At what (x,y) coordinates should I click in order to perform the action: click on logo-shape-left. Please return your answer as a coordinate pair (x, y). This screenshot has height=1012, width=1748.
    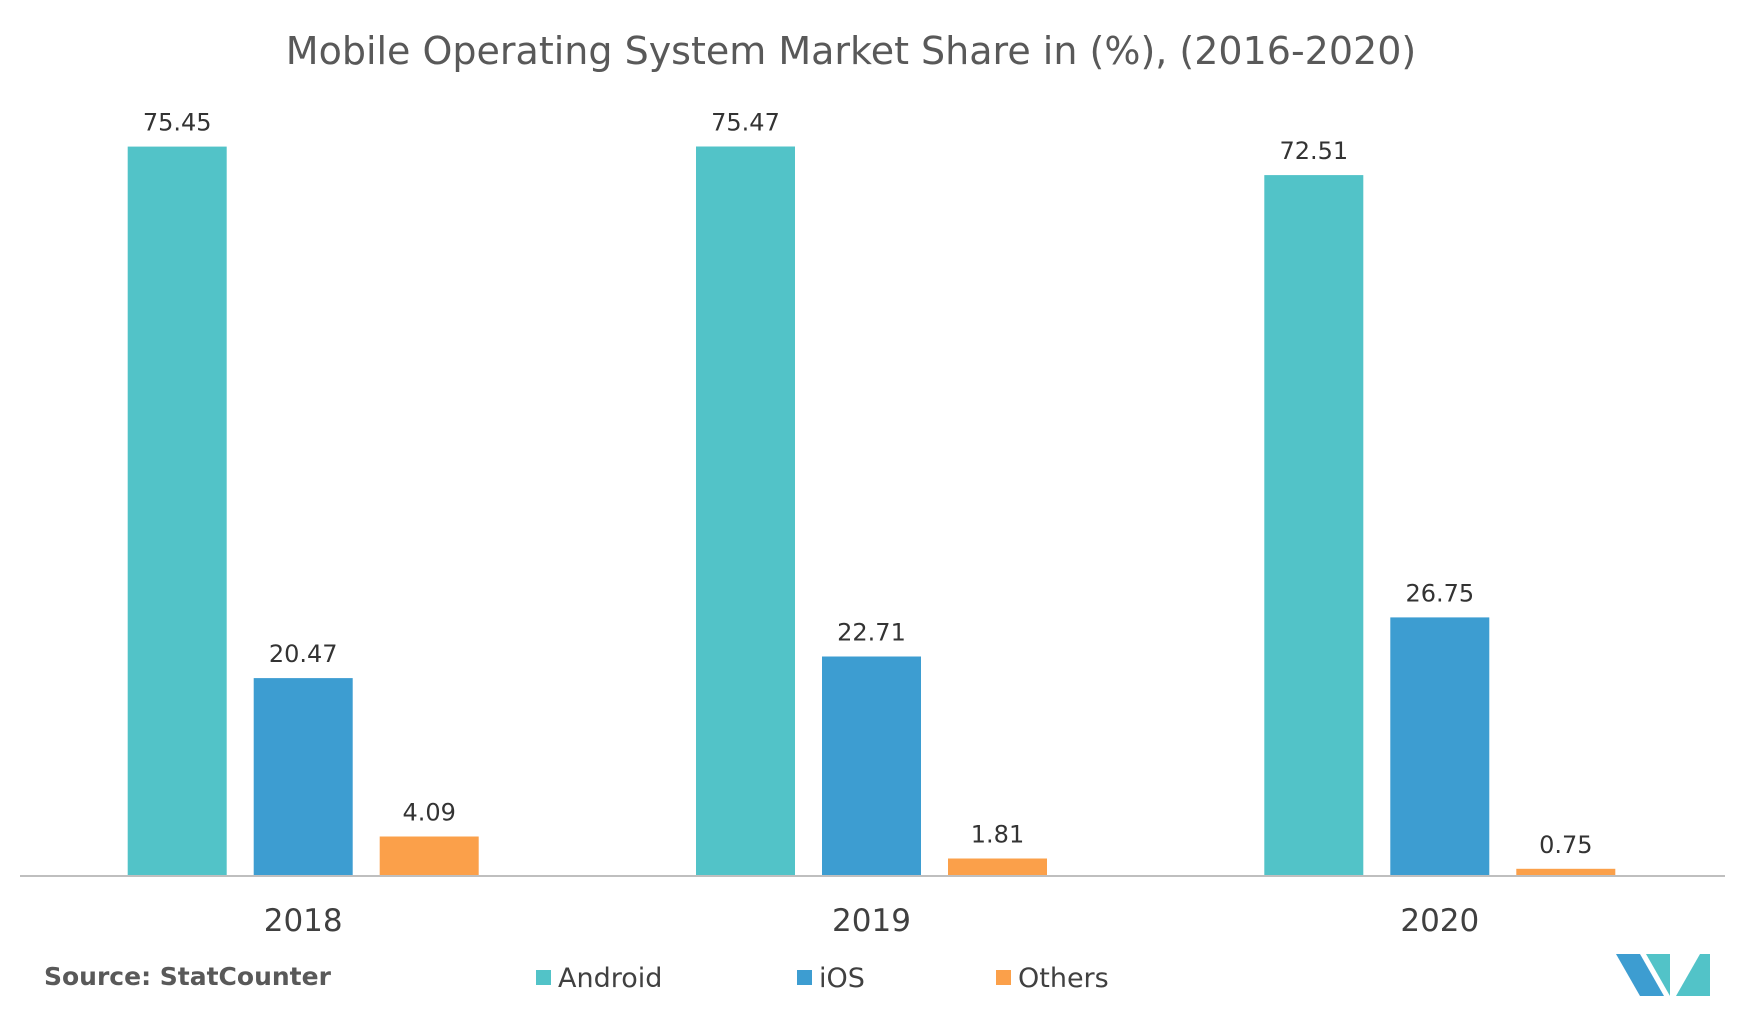
    Looking at the image, I should click on (1640, 975).